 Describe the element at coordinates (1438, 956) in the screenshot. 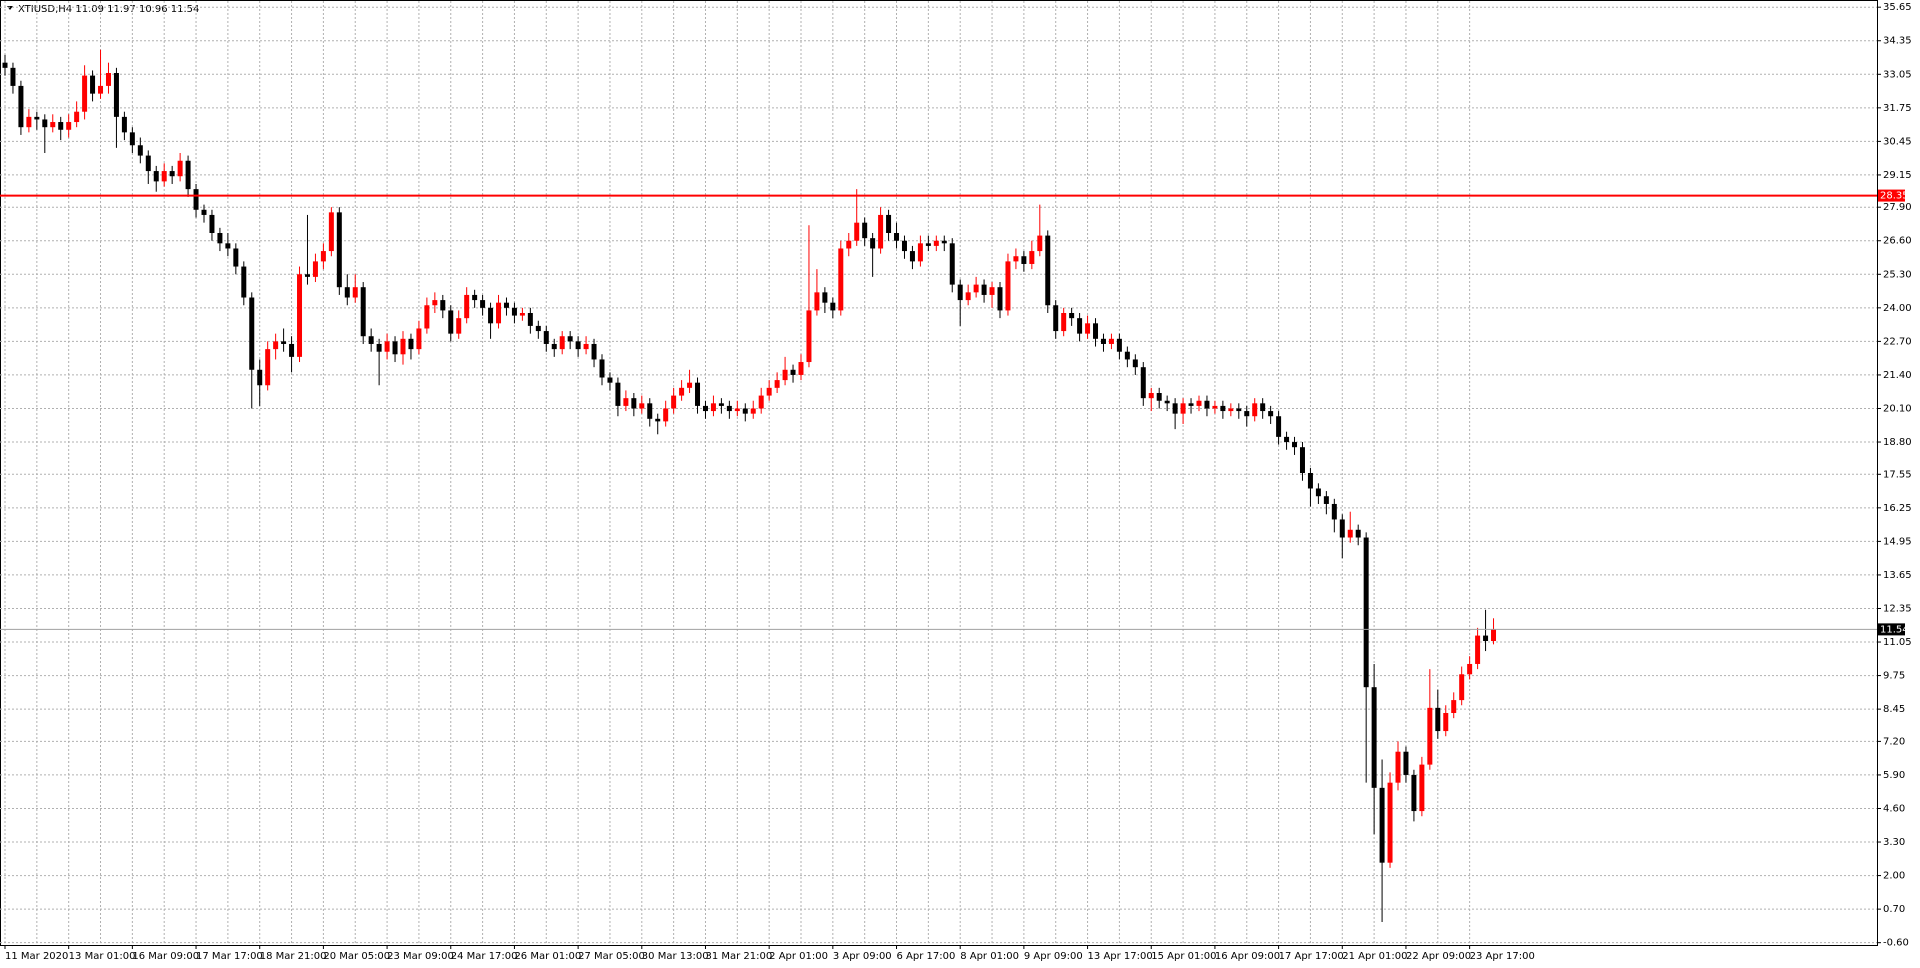

I see `x-tick-label: 22 Apr 09:00` at that location.